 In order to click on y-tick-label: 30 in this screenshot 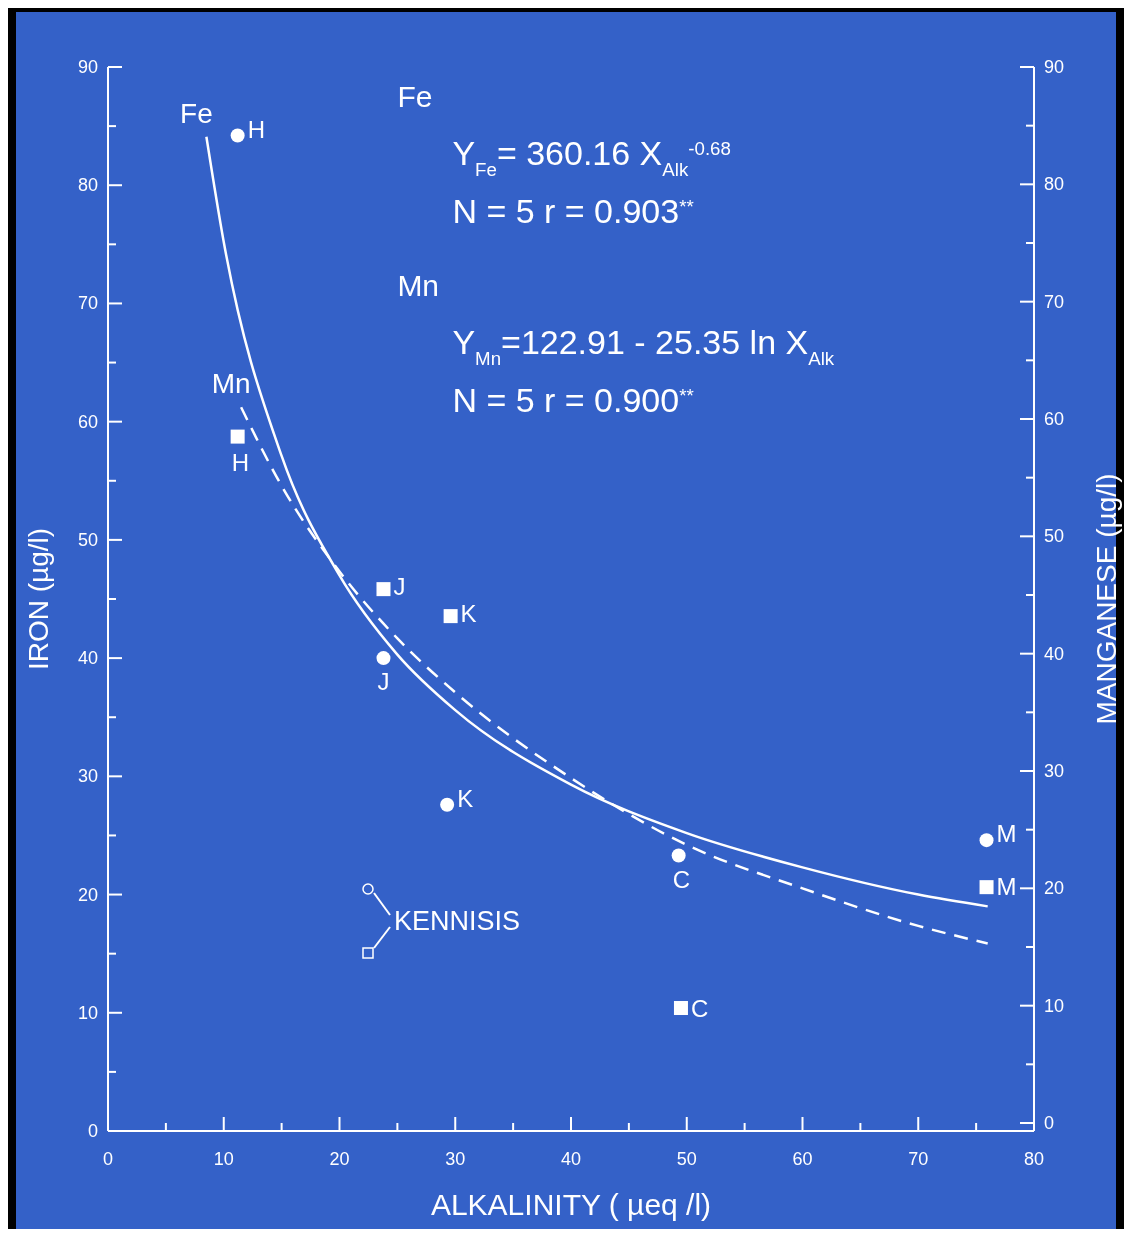, I will do `click(87, 776)`.